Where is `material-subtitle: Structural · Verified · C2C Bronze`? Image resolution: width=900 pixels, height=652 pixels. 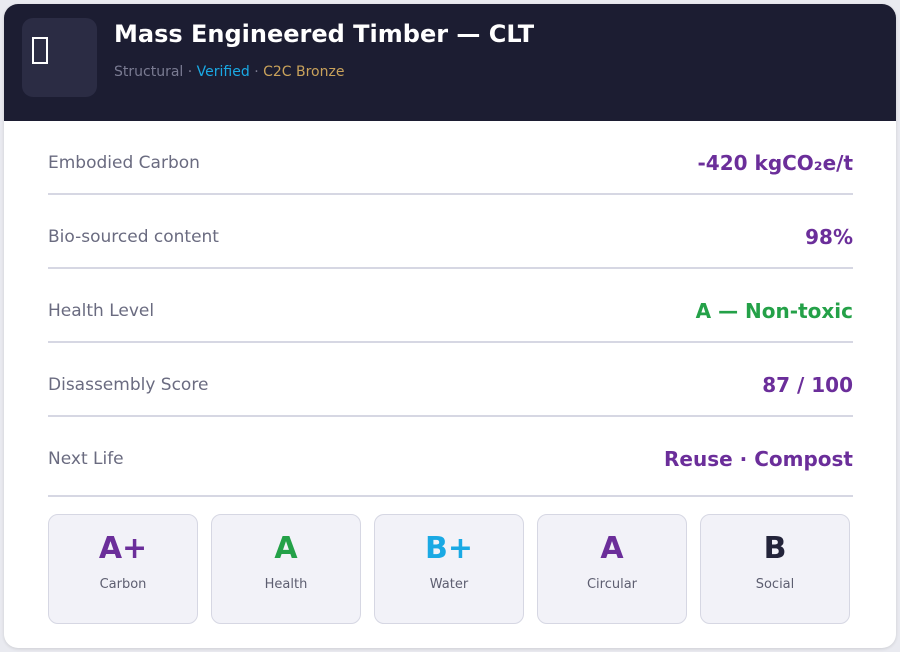
material-subtitle: Structural · Verified · C2C Bronze is located at coordinates (229, 72).